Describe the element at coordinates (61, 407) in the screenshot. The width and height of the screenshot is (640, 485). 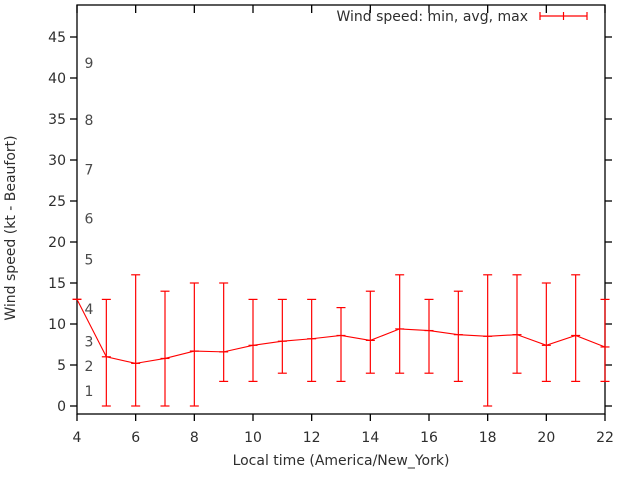
I see `y-tick-label: 0` at that location.